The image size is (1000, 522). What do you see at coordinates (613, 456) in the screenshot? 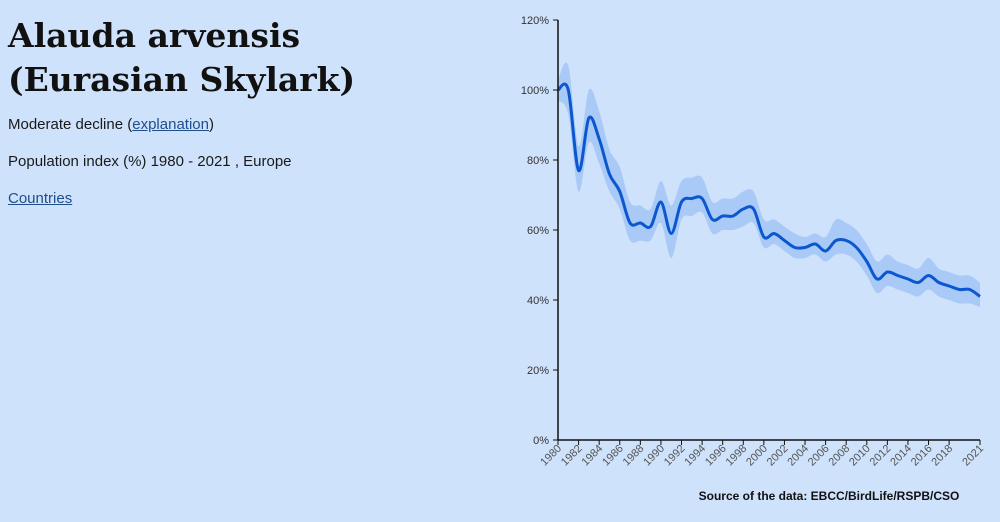
I see `x-tick-label: 1986` at bounding box center [613, 456].